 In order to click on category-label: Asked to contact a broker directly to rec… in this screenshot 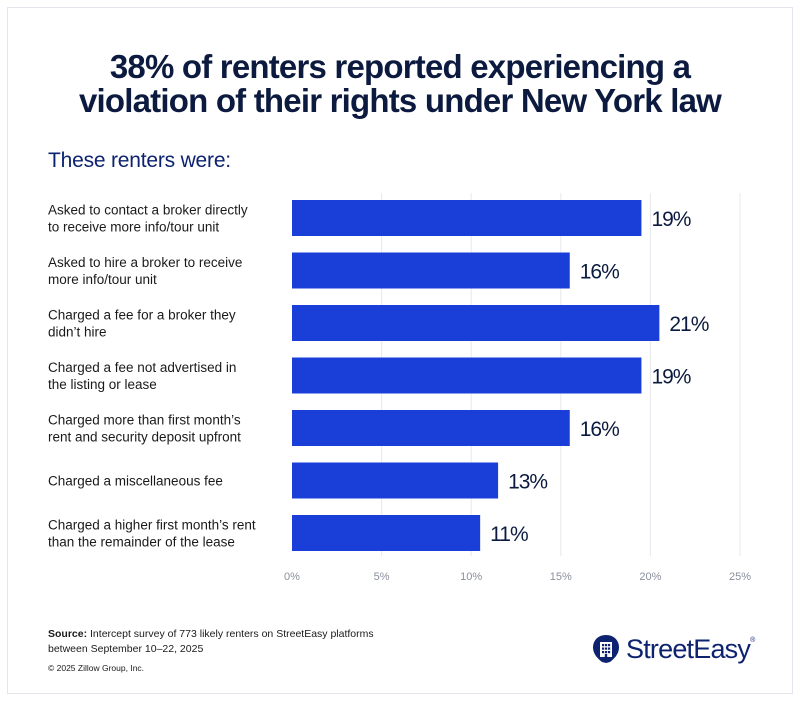, I will do `click(148, 219)`.